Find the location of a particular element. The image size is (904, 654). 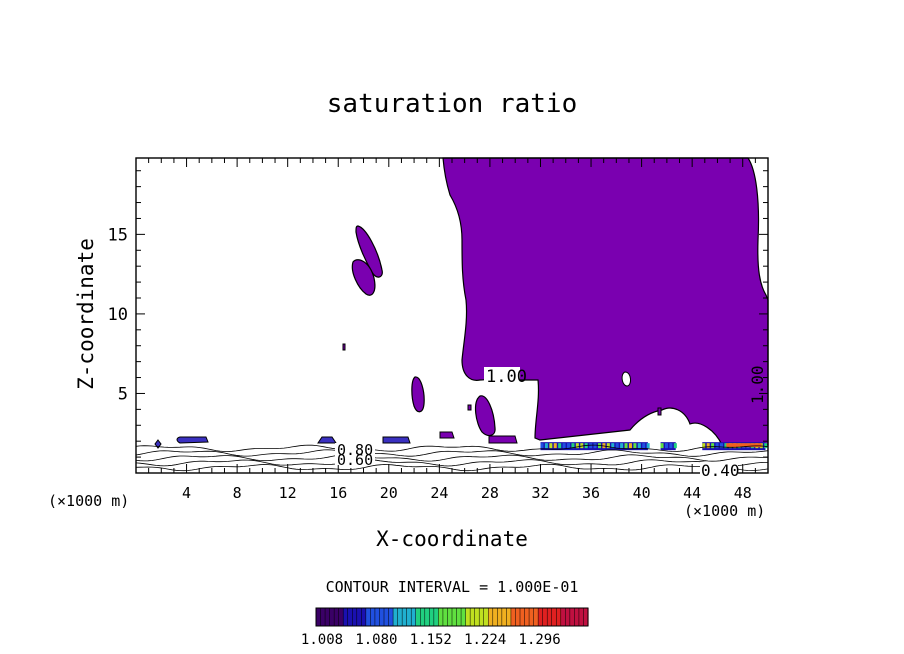

y-tick-label: 10 is located at coordinates (118, 315).